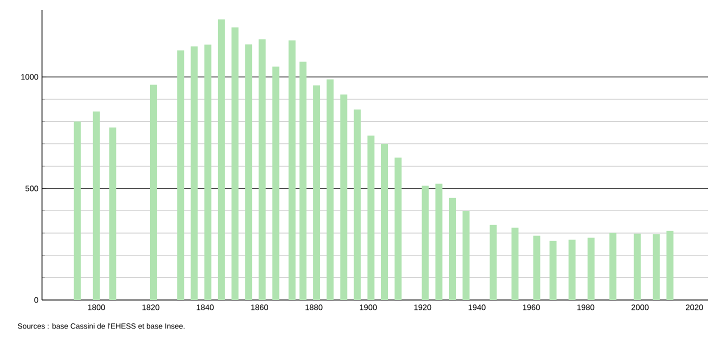  I want to click on x-tick-label: 1880, so click(314, 307).